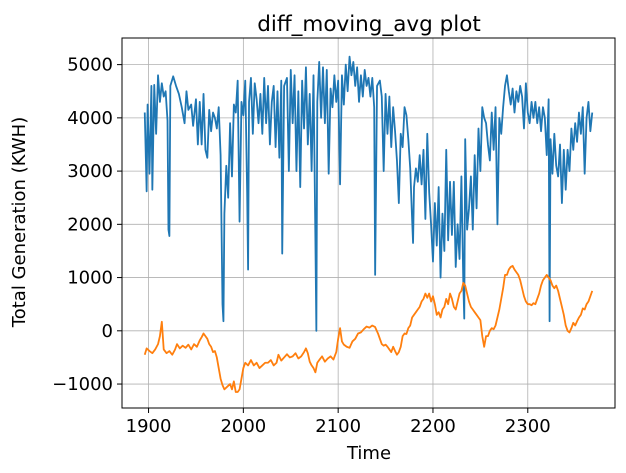  What do you see at coordinates (368, 453) in the screenshot?
I see `x-axis-label: Time` at bounding box center [368, 453].